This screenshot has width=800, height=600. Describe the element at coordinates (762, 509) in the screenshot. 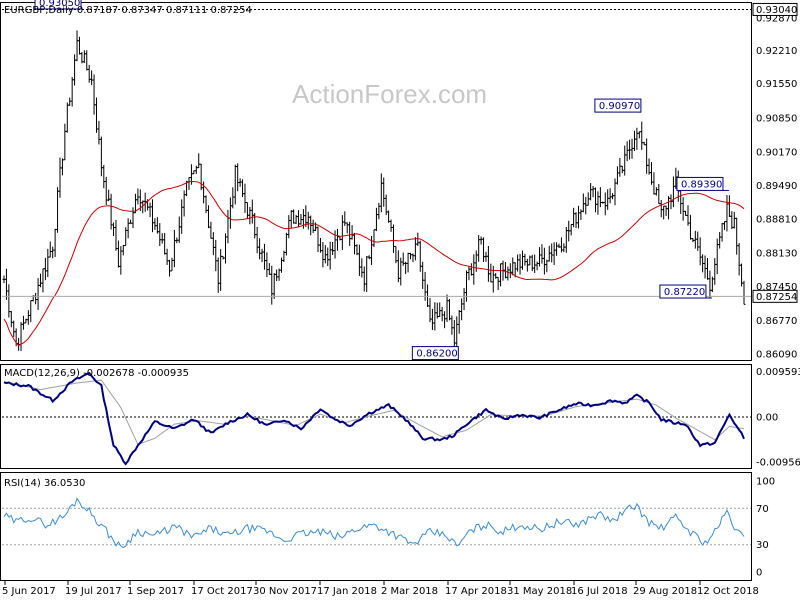

I see `rsi-tick-label: 70` at that location.